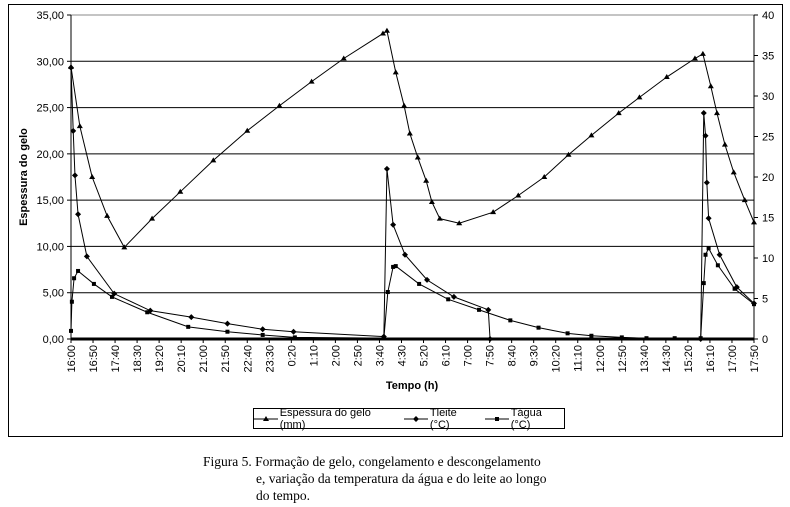 This screenshot has height=507, width=790. Describe the element at coordinates (266, 418) in the screenshot. I see `triangle-marker-icon` at that location.